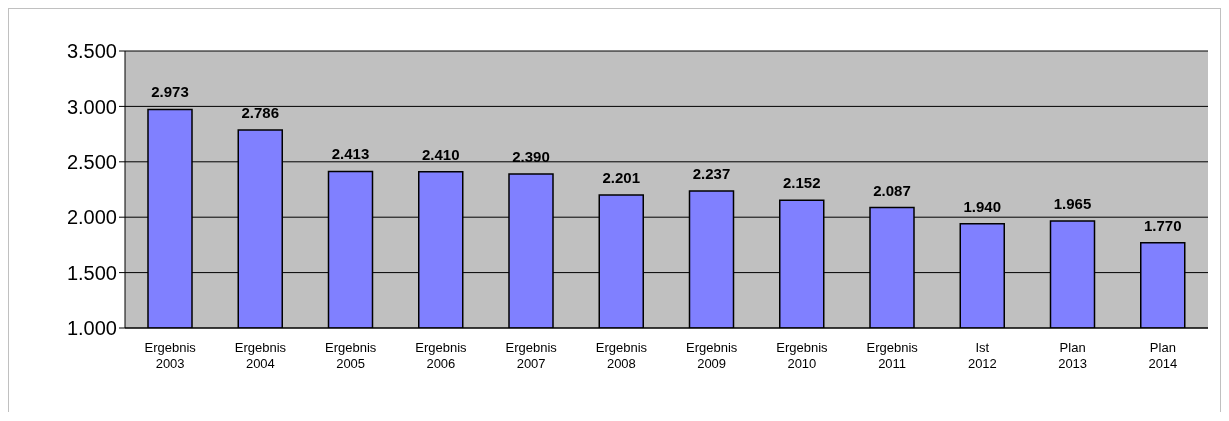 This screenshot has height=421, width=1229. Describe the element at coordinates (91, 161) in the screenshot. I see `y-tick-label: 2.500` at that location.